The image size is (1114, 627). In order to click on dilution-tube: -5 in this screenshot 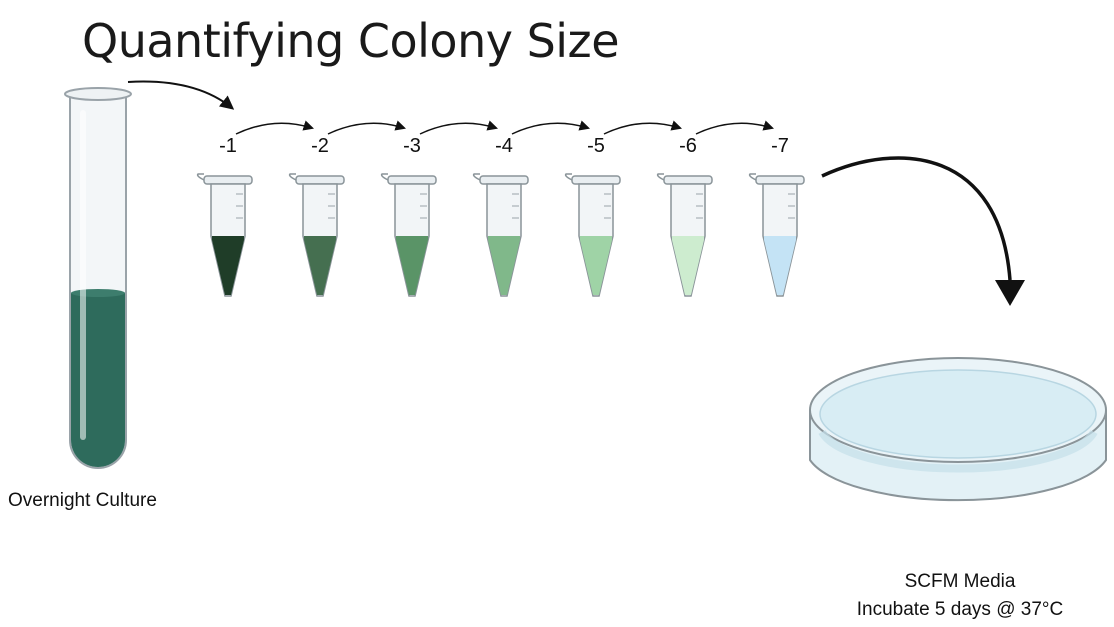, I will do `click(623, 208)`.